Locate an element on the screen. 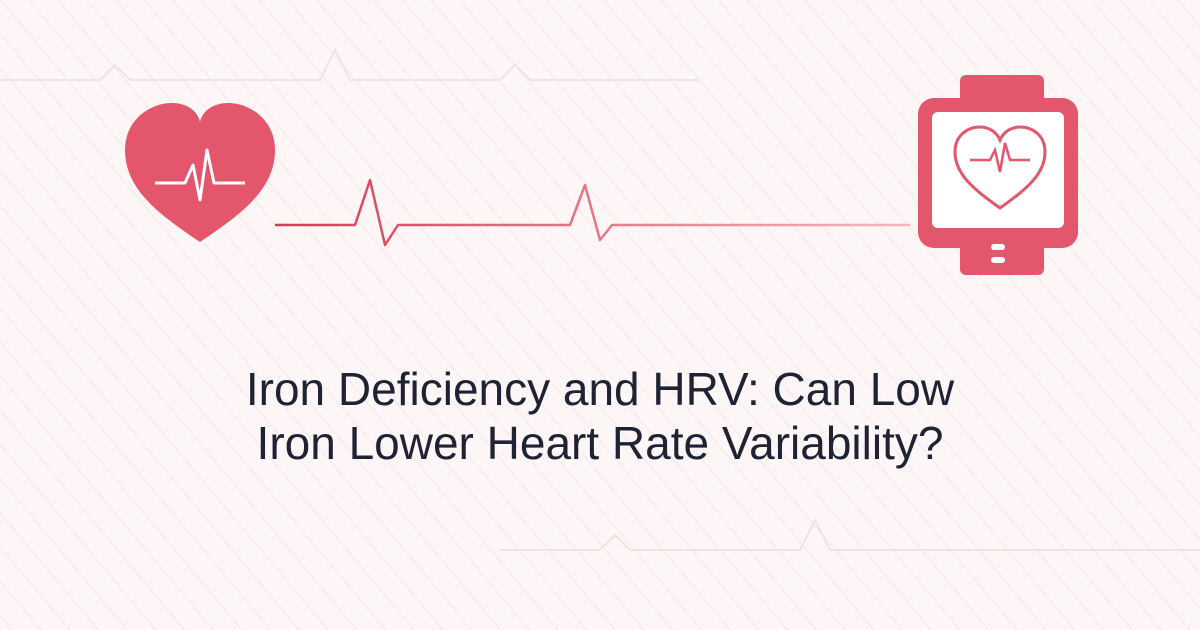 The height and width of the screenshot is (630, 1200). heart-icon is located at coordinates (200, 172).